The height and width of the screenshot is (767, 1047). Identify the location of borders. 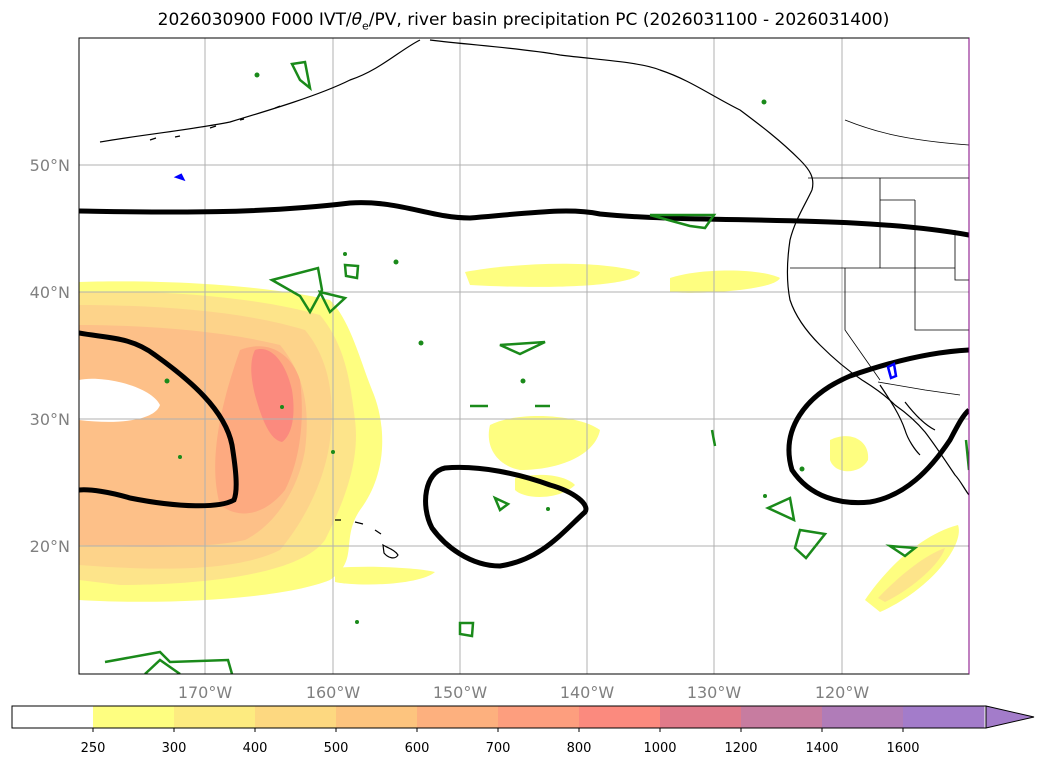
(879, 257).